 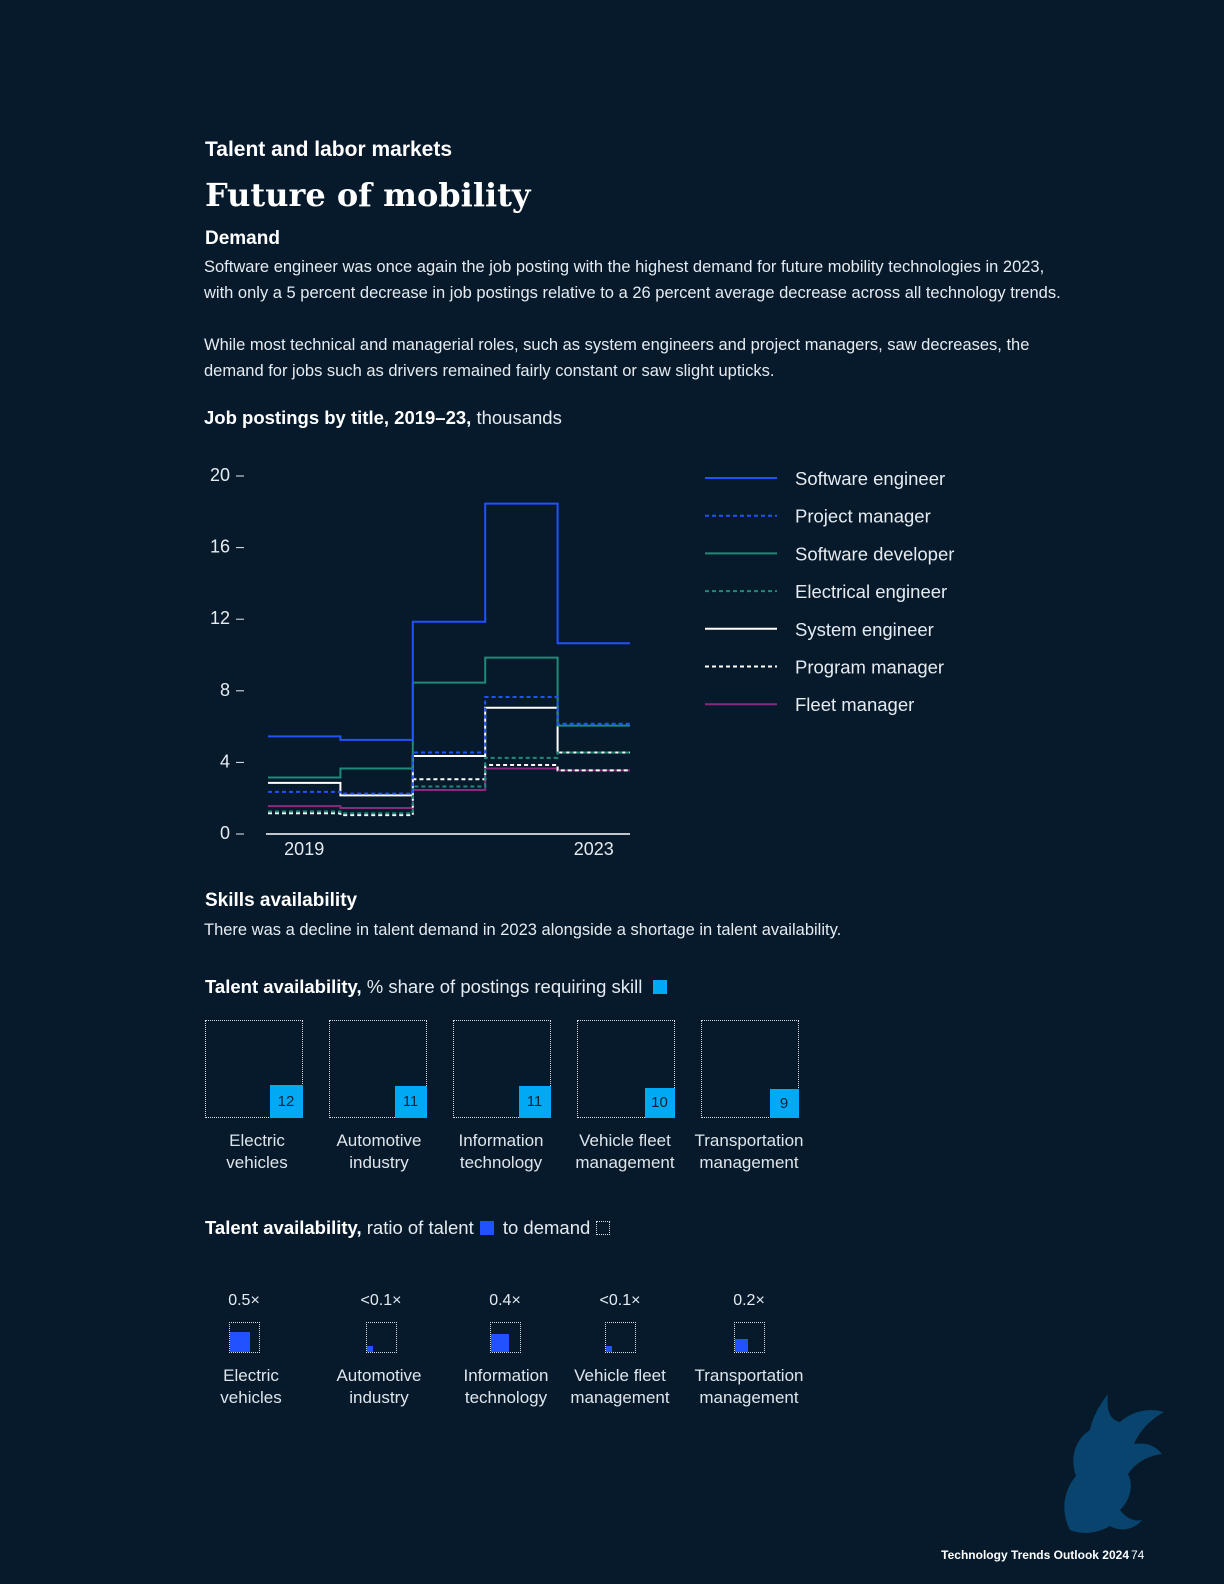 I want to click on ratio-value-label: 0.5×, so click(x=244, y=1300).